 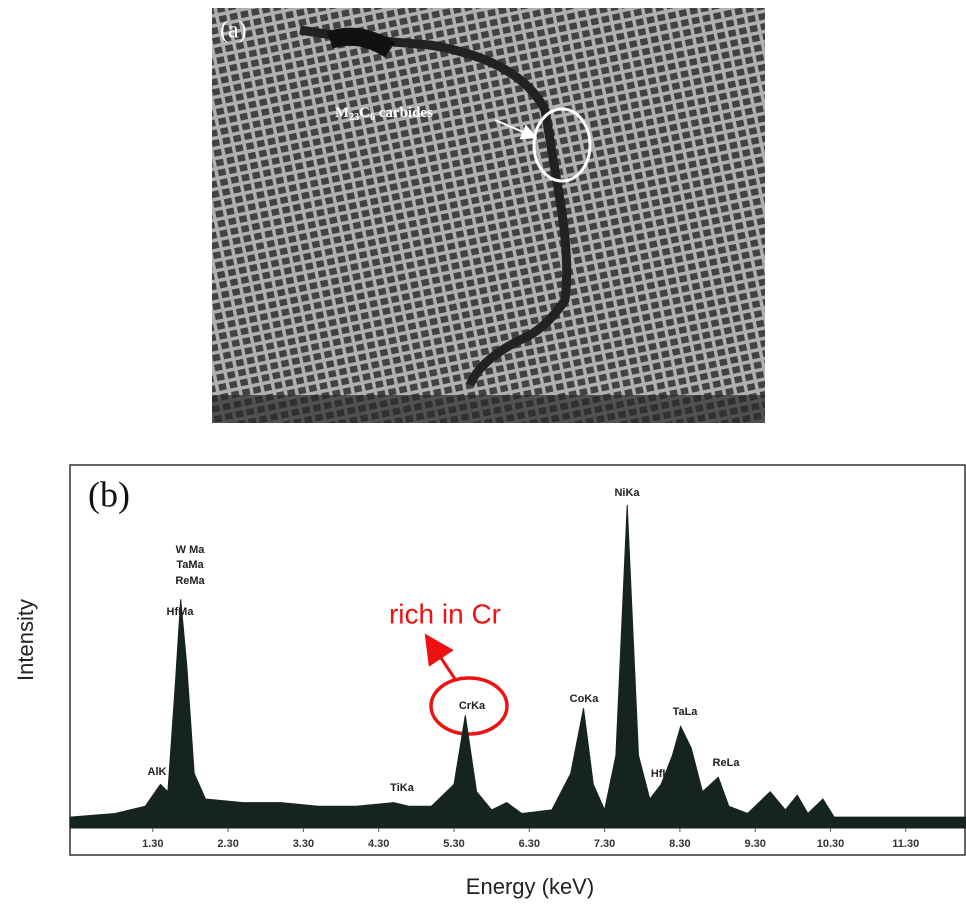 What do you see at coordinates (727, 763) in the screenshot?
I see `peak-label: ReLa` at bounding box center [727, 763].